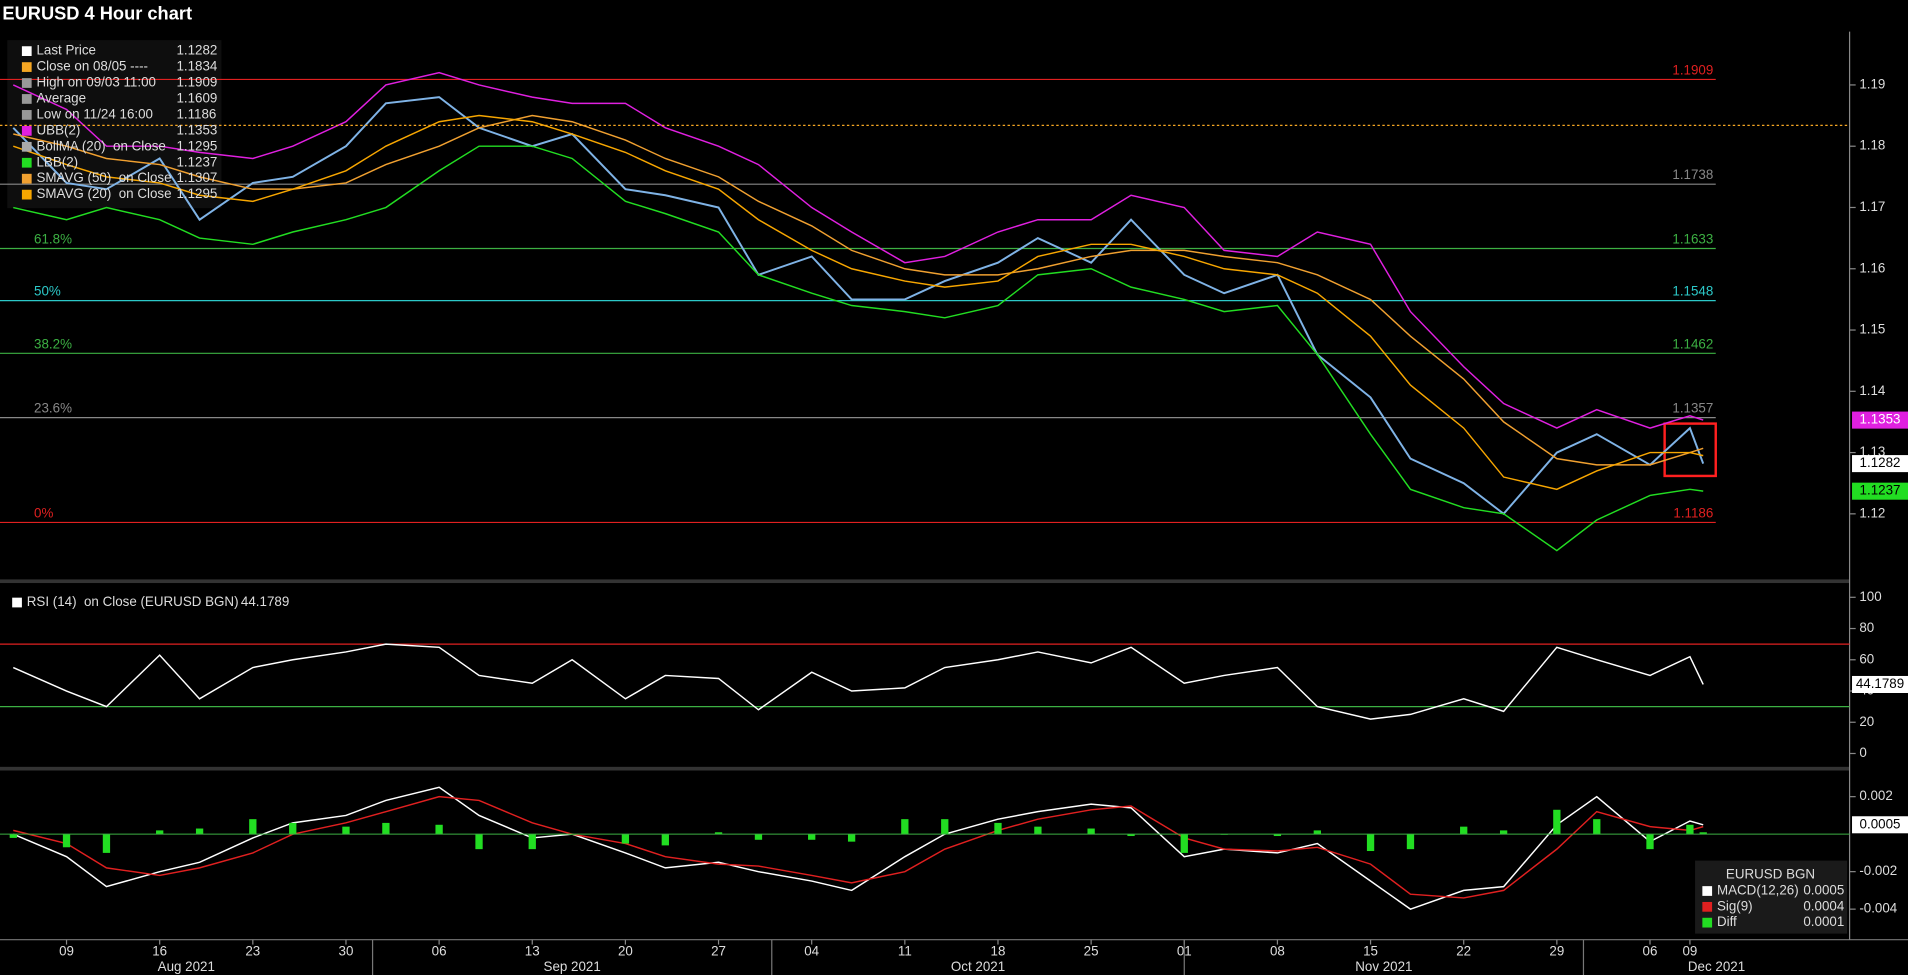 The image size is (1908, 975). What do you see at coordinates (1692, 69) in the screenshot?
I see `level-value: 1.1909` at bounding box center [1692, 69].